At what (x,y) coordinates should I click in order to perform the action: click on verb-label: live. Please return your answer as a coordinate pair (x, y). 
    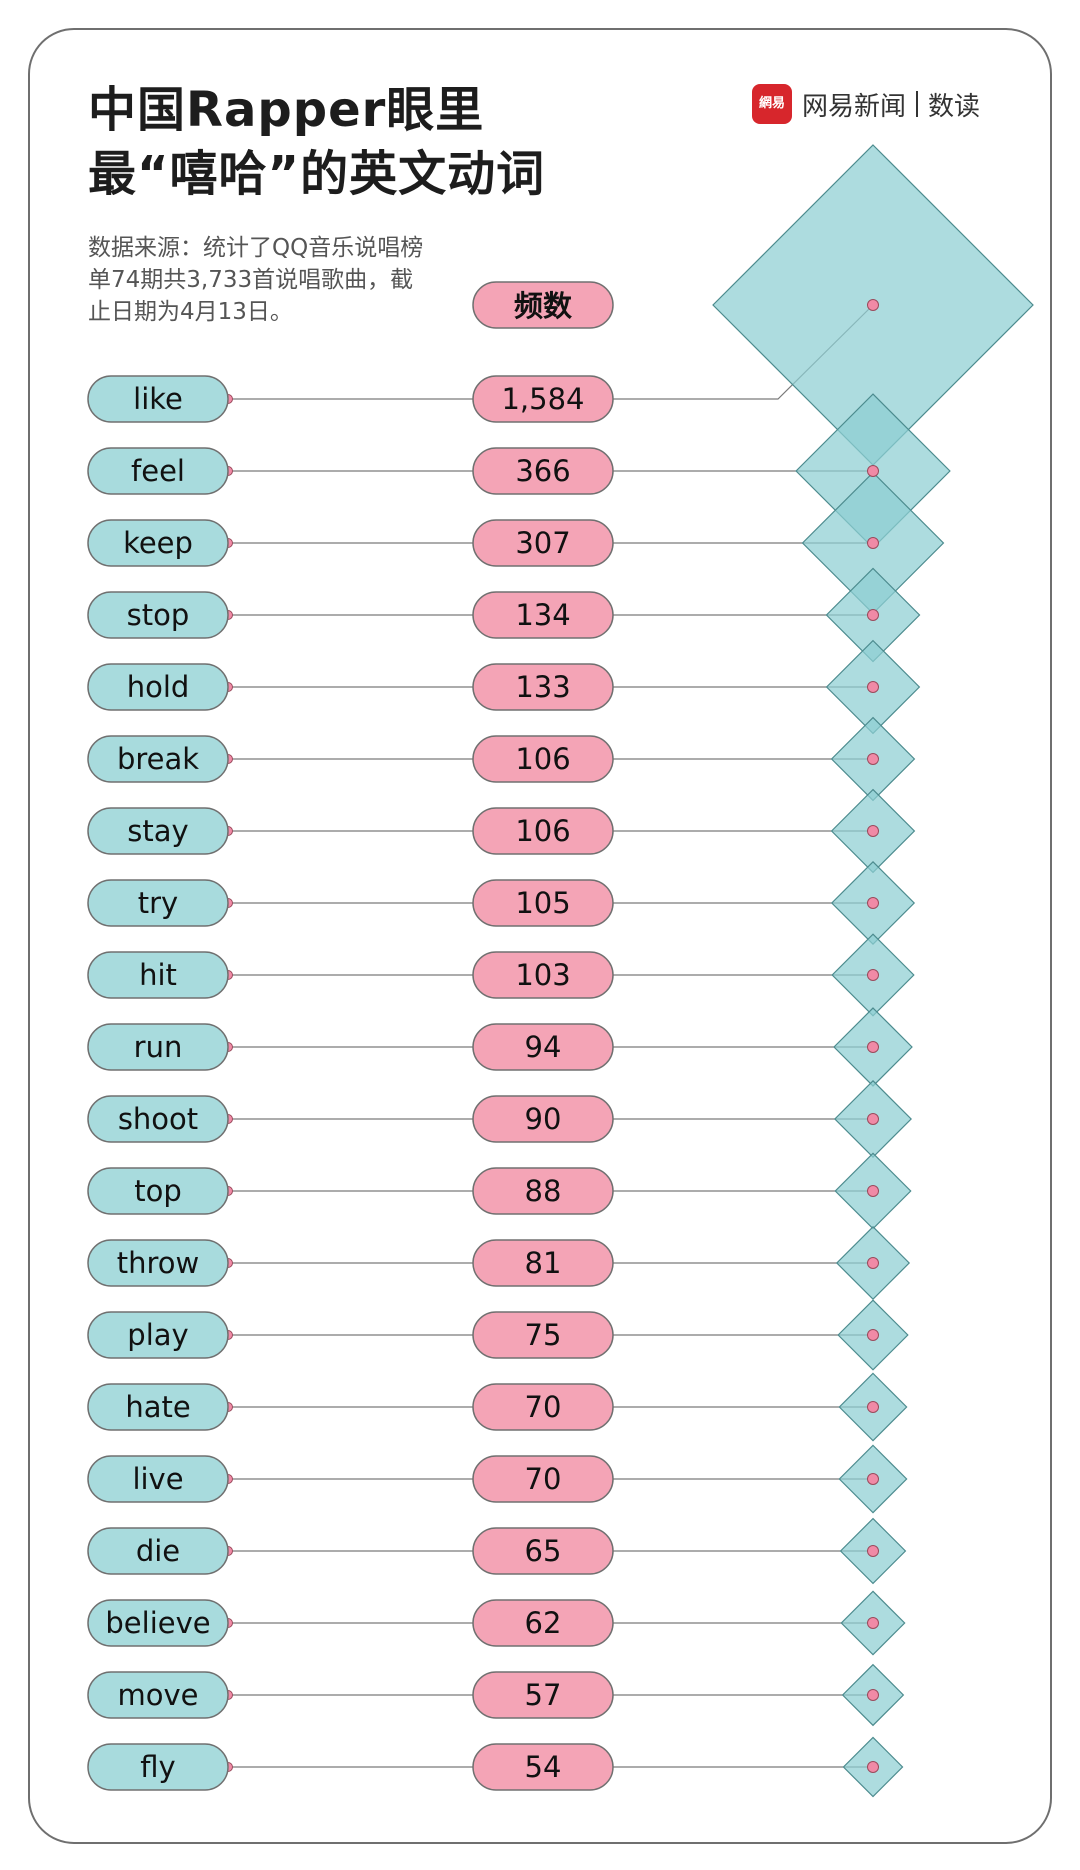
    Looking at the image, I should click on (157, 1479).